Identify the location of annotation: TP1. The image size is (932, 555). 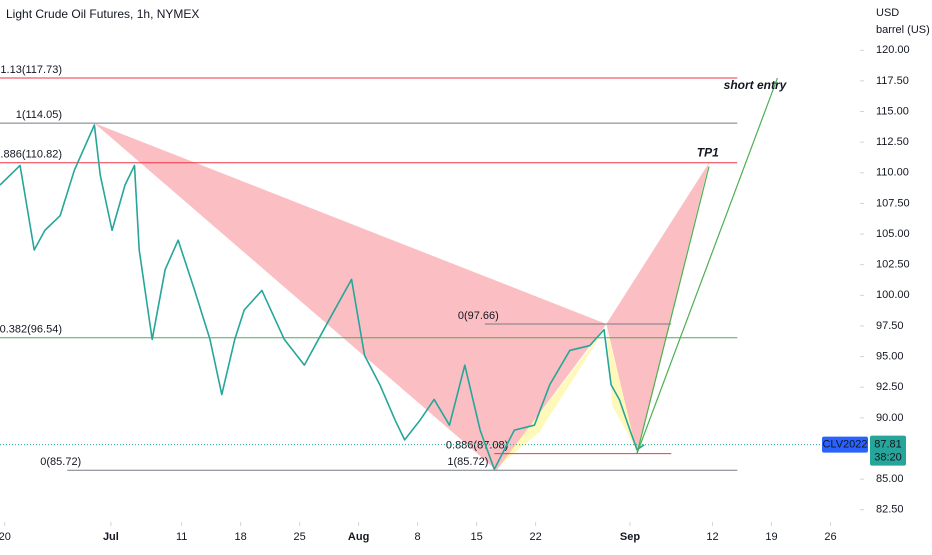
(708, 152).